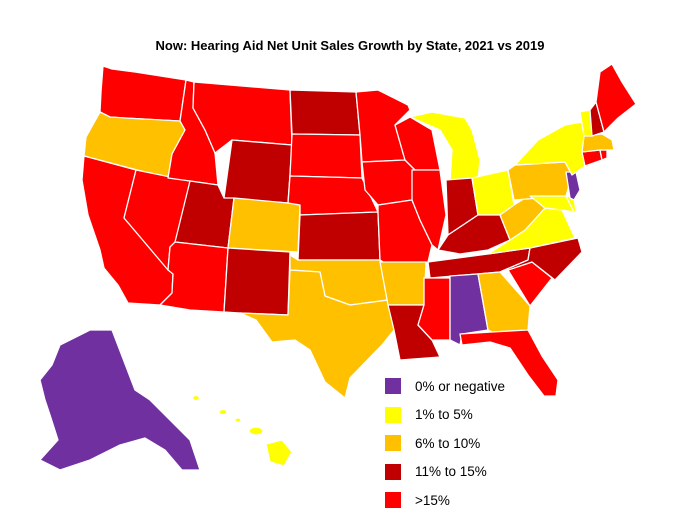  I want to click on legend-item: 0% or negative, so click(470, 386).